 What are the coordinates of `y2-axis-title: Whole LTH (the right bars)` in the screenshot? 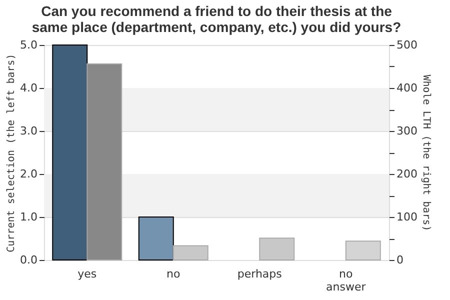 It's located at (426, 153).